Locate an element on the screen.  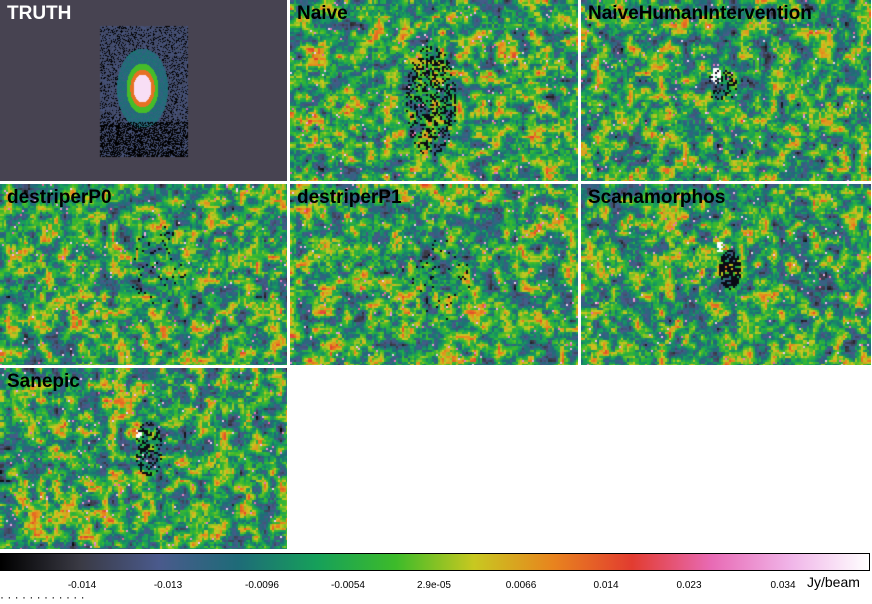
destriper-p0-panel: destriperP0 is located at coordinates (143, 274).